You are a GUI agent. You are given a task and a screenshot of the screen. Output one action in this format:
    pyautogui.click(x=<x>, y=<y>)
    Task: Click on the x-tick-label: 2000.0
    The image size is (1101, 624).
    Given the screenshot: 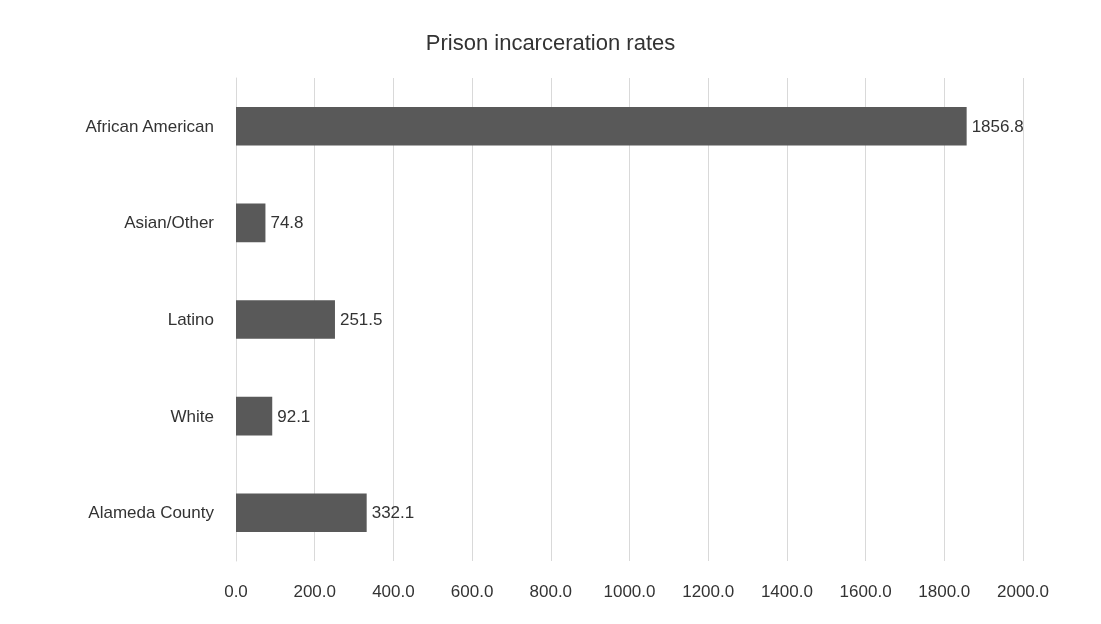 What is the action you would take?
    pyautogui.click(x=1023, y=591)
    